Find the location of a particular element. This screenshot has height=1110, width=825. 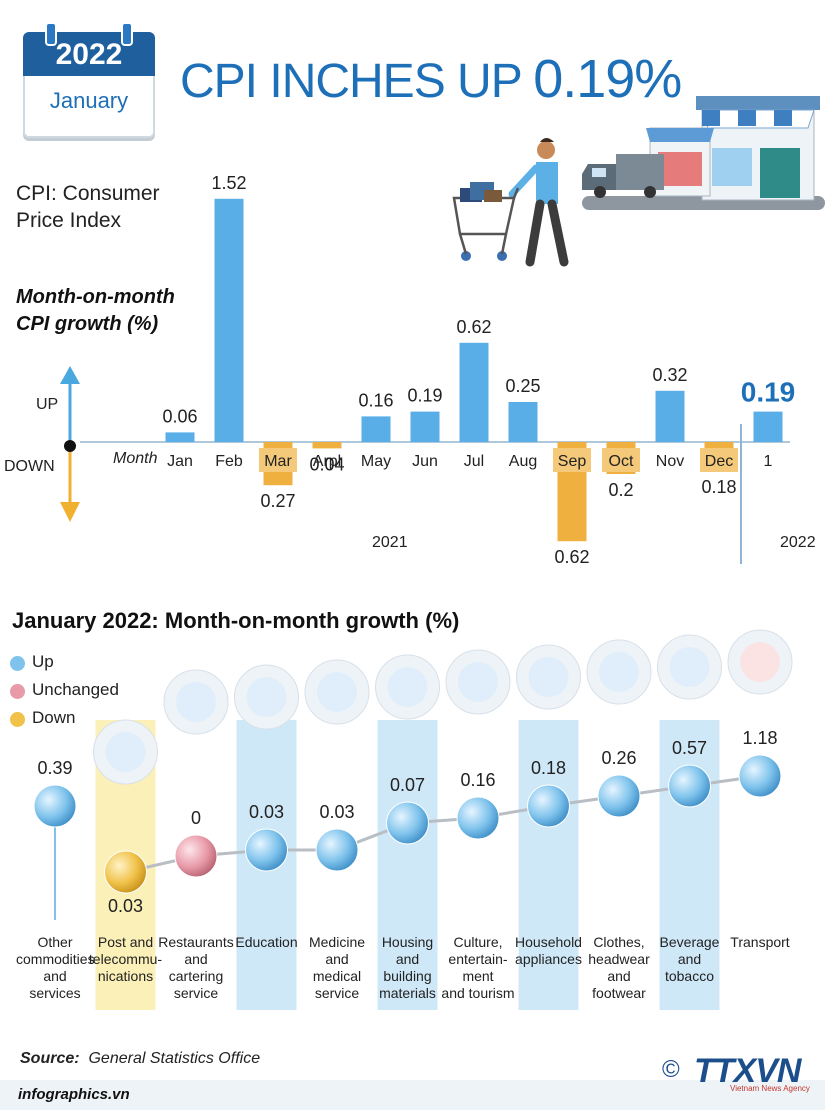

up-label: UP is located at coordinates (47, 404).